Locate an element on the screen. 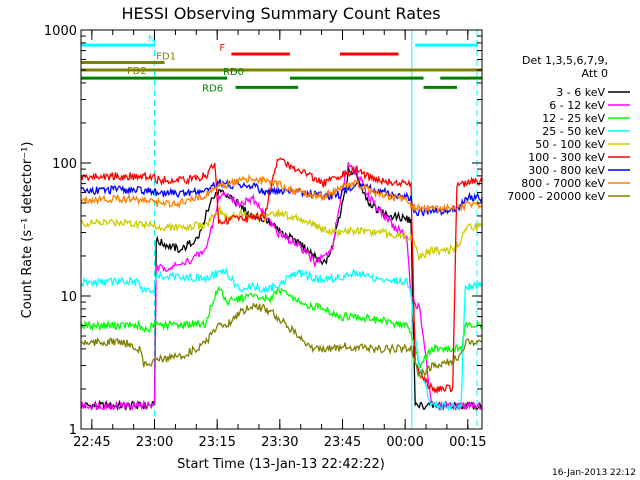  y-axis-label: Count Rate (s⁻¹ detector⁻¹) is located at coordinates (27, 230).